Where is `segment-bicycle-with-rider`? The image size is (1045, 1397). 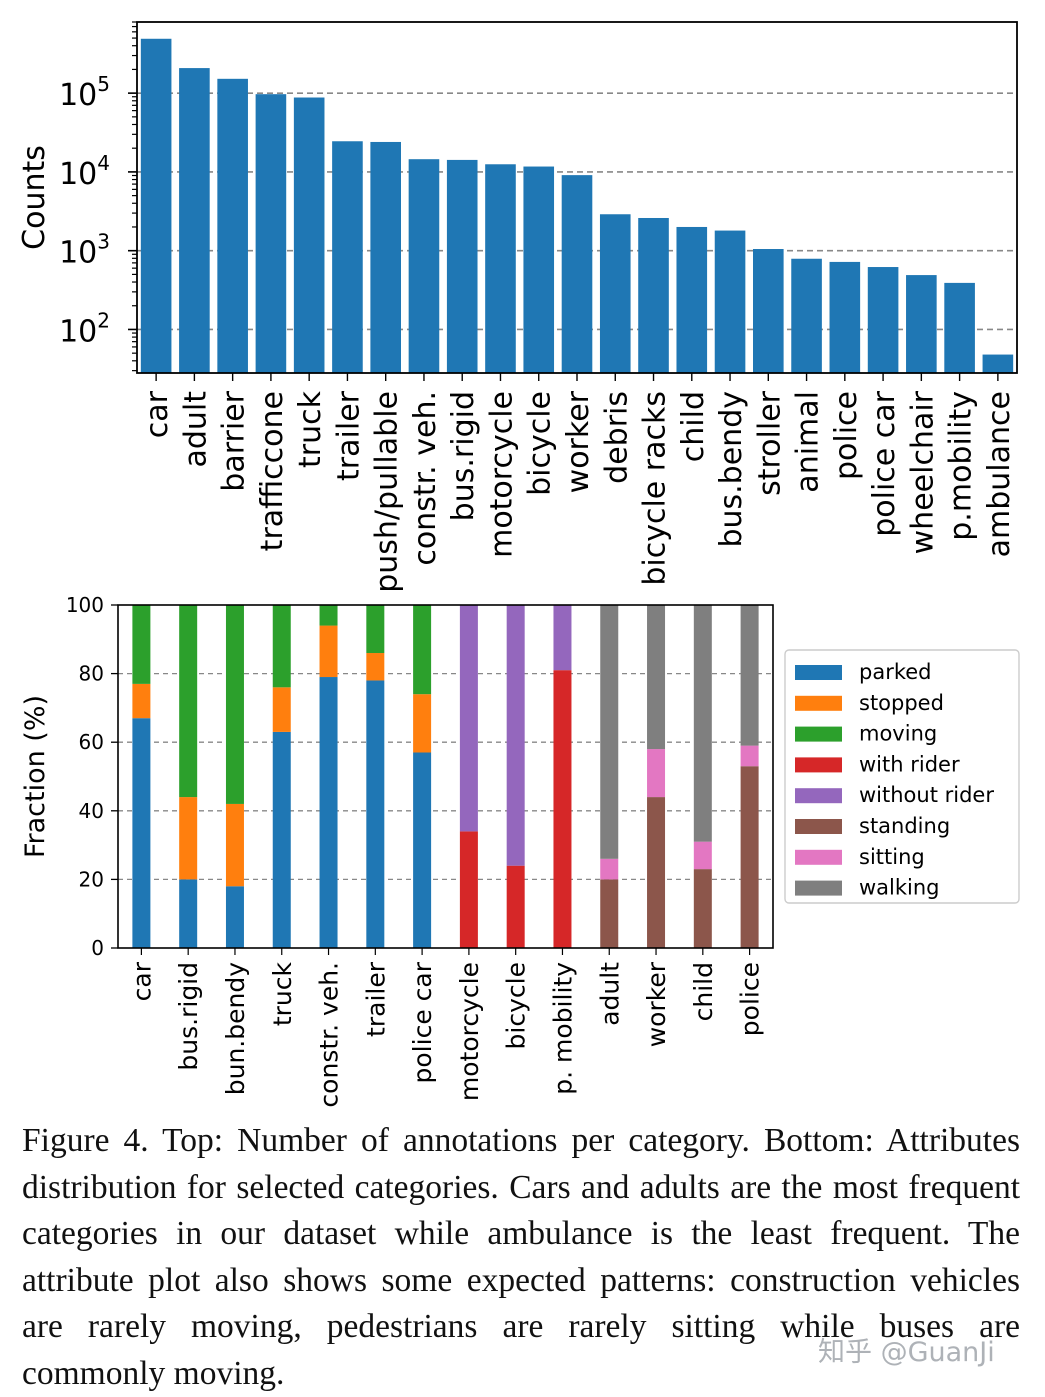
segment-bicycle-with-rider is located at coordinates (515, 906).